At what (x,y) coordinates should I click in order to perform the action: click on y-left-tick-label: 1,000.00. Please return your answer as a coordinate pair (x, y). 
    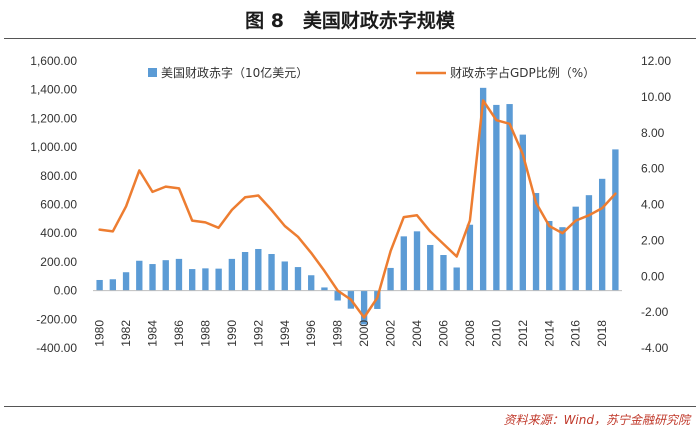
    Looking at the image, I should click on (53, 147).